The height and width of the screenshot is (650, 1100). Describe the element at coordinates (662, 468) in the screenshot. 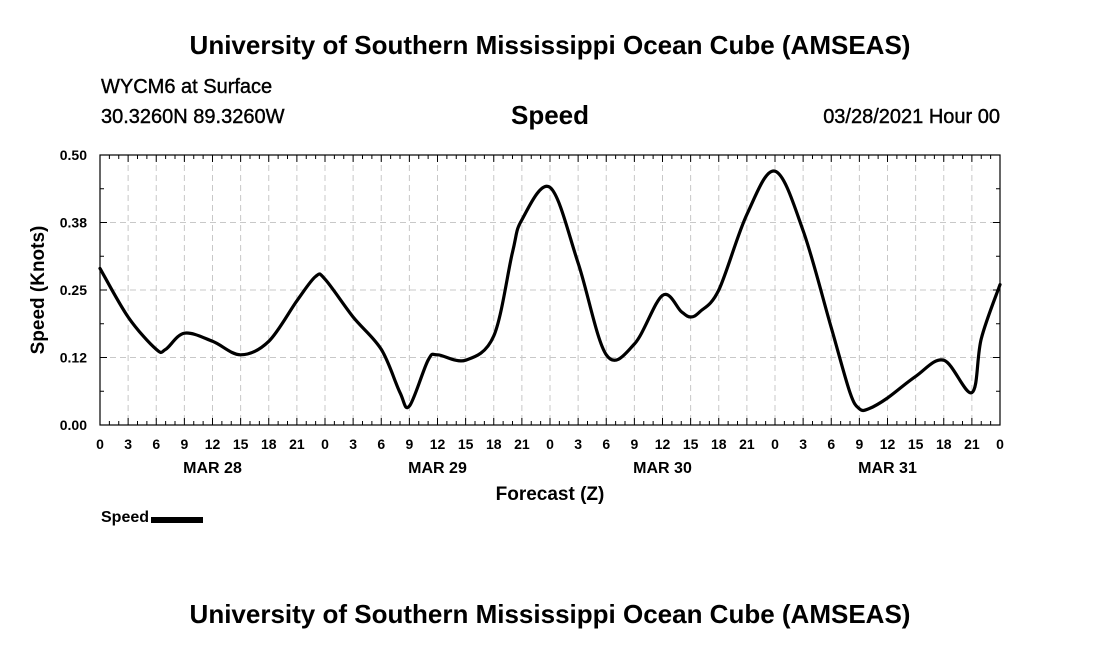

I see `day-label: MAR 30` at that location.